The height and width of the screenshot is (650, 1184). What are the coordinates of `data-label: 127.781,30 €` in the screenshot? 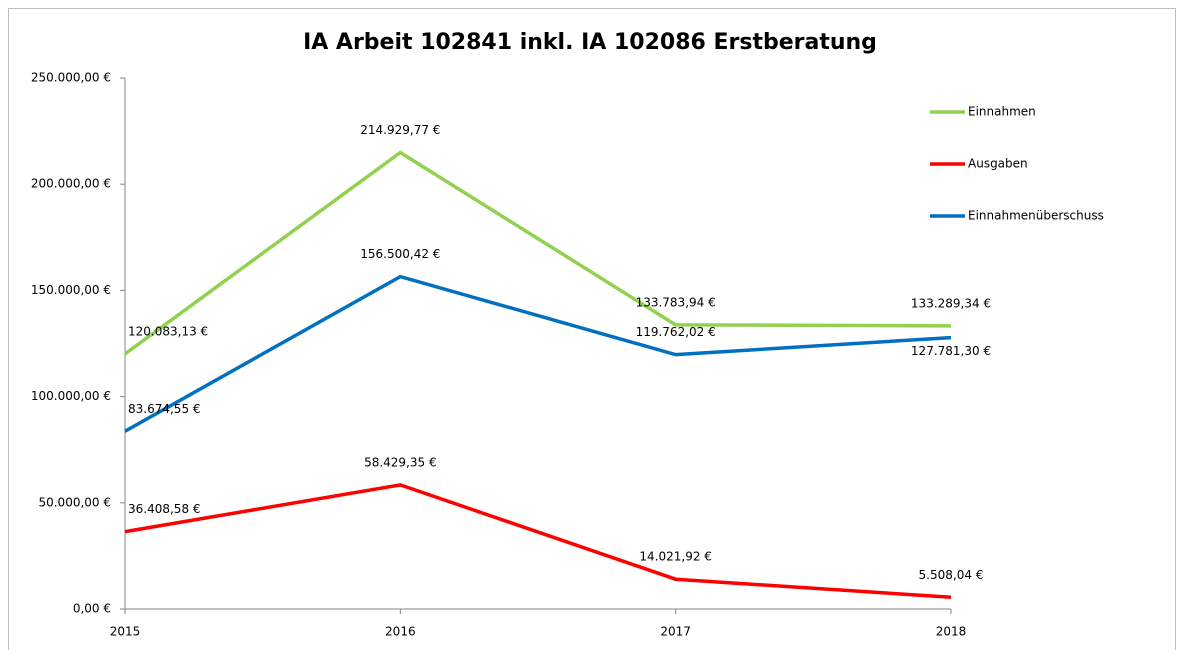 It's located at (951, 351).